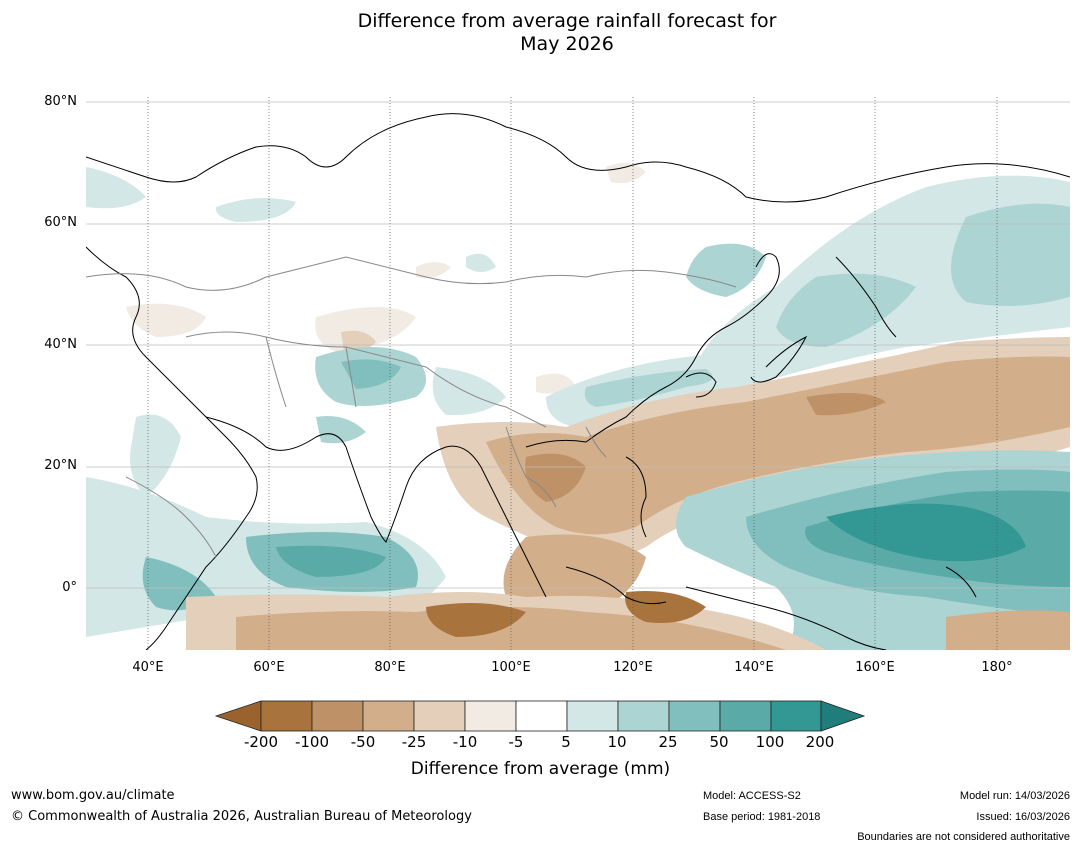  Describe the element at coordinates (318, 422) in the screenshot. I see `tibet-wet-shading` at that location.